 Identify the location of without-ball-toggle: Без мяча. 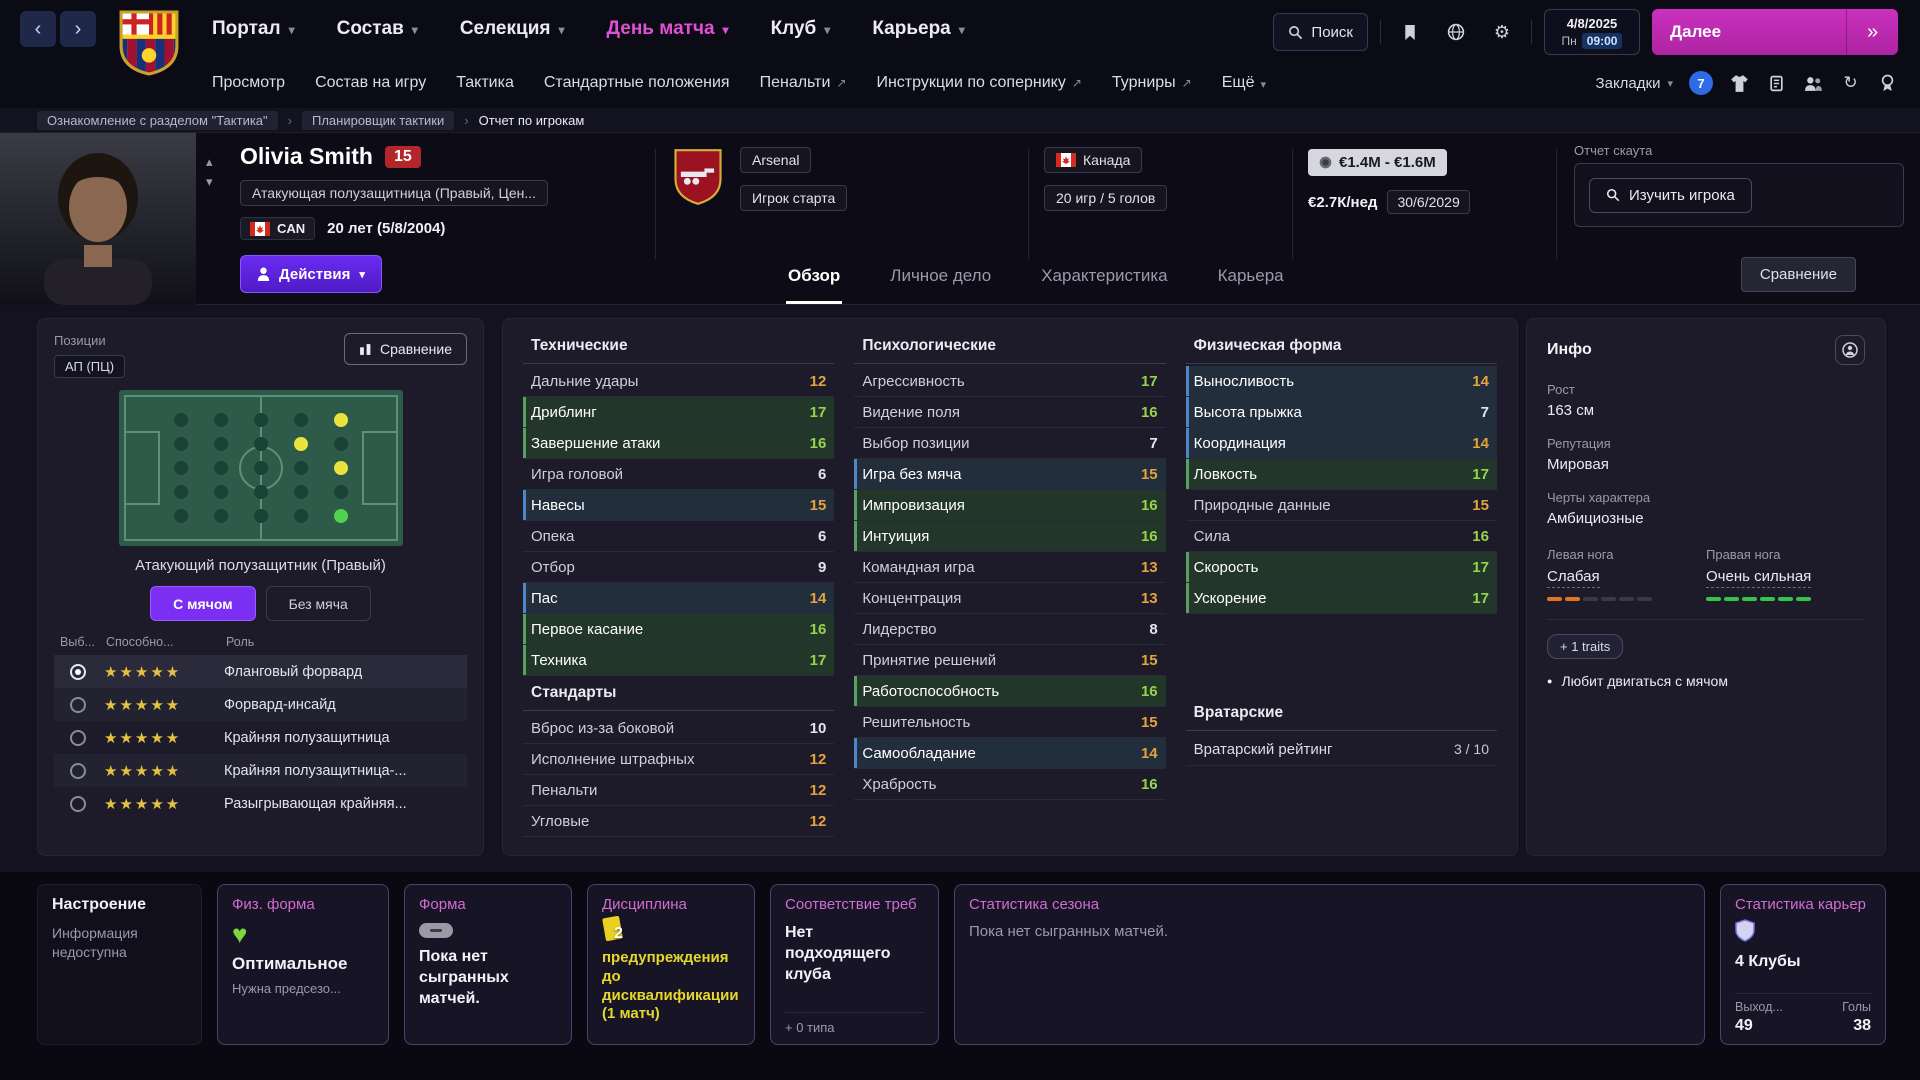
(318, 603).